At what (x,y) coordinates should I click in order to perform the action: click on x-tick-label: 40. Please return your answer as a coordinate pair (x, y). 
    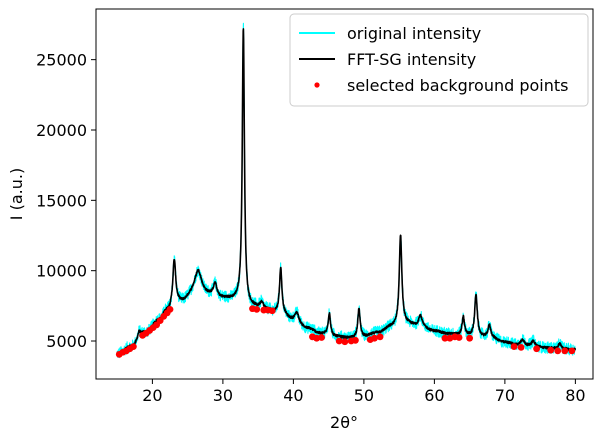
    Looking at the image, I should click on (293, 395).